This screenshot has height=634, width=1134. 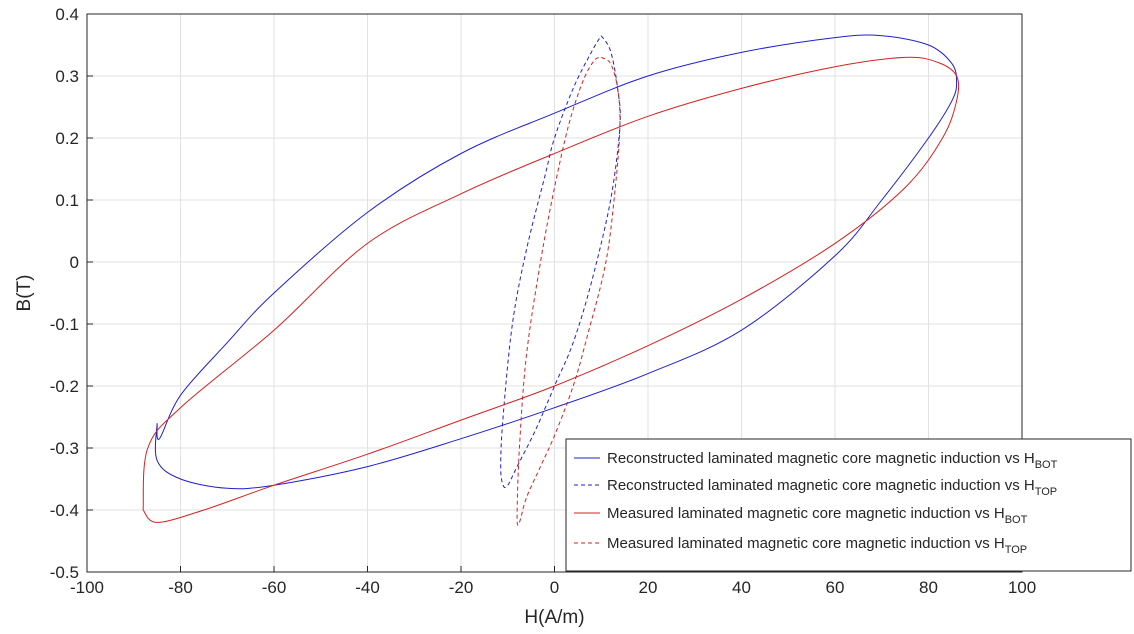 I want to click on x-tick-label: -60, so click(x=274, y=587).